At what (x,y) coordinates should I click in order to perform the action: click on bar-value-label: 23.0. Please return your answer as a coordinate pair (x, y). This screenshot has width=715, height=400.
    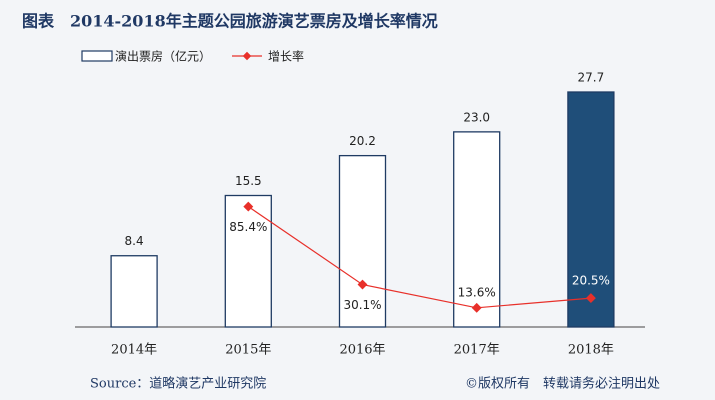
    Looking at the image, I should click on (476, 117).